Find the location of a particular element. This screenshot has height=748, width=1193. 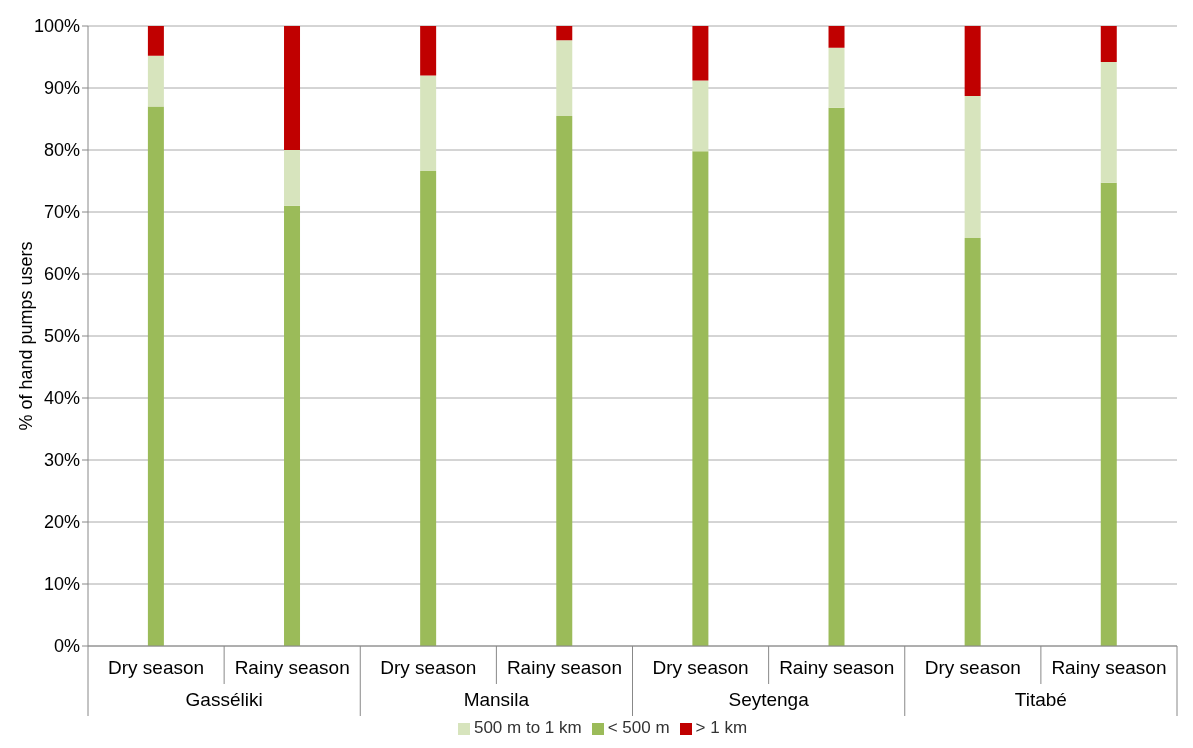

y-tick-label: 20% is located at coordinates (61, 522).